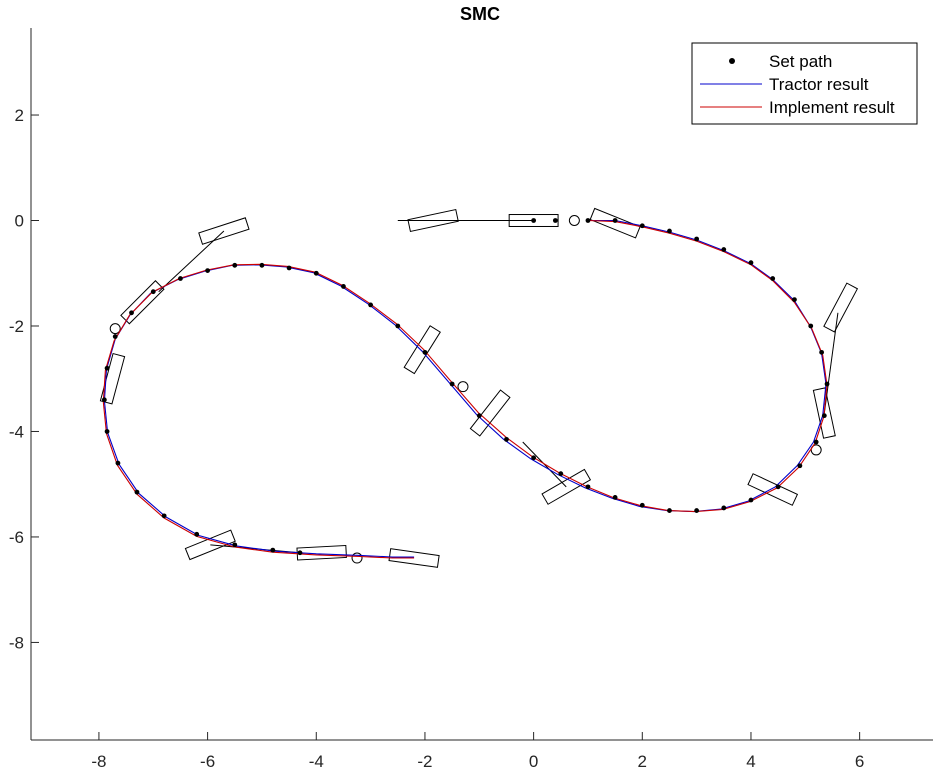 This screenshot has width=937, height=772. Describe the element at coordinates (642, 761) in the screenshot. I see `x-tick-label: 2` at that location.